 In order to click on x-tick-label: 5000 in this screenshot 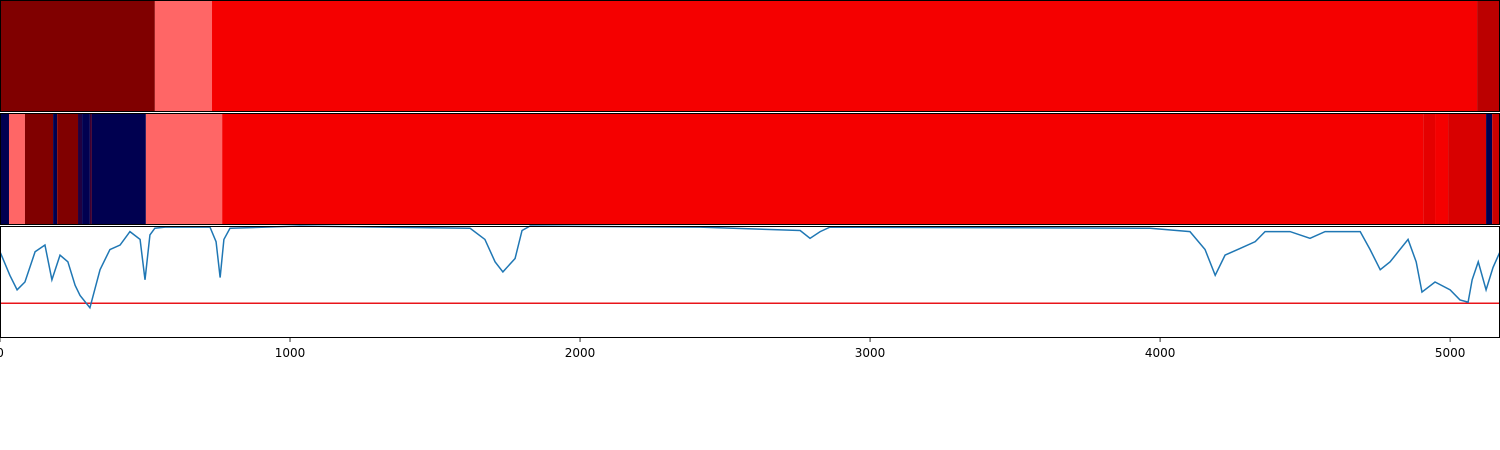, I will do `click(1450, 353)`.